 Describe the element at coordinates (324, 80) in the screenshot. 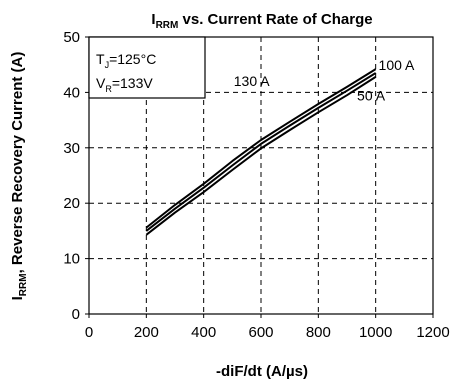

I see `series-labels: 130 A 100 A 50 A` at that location.